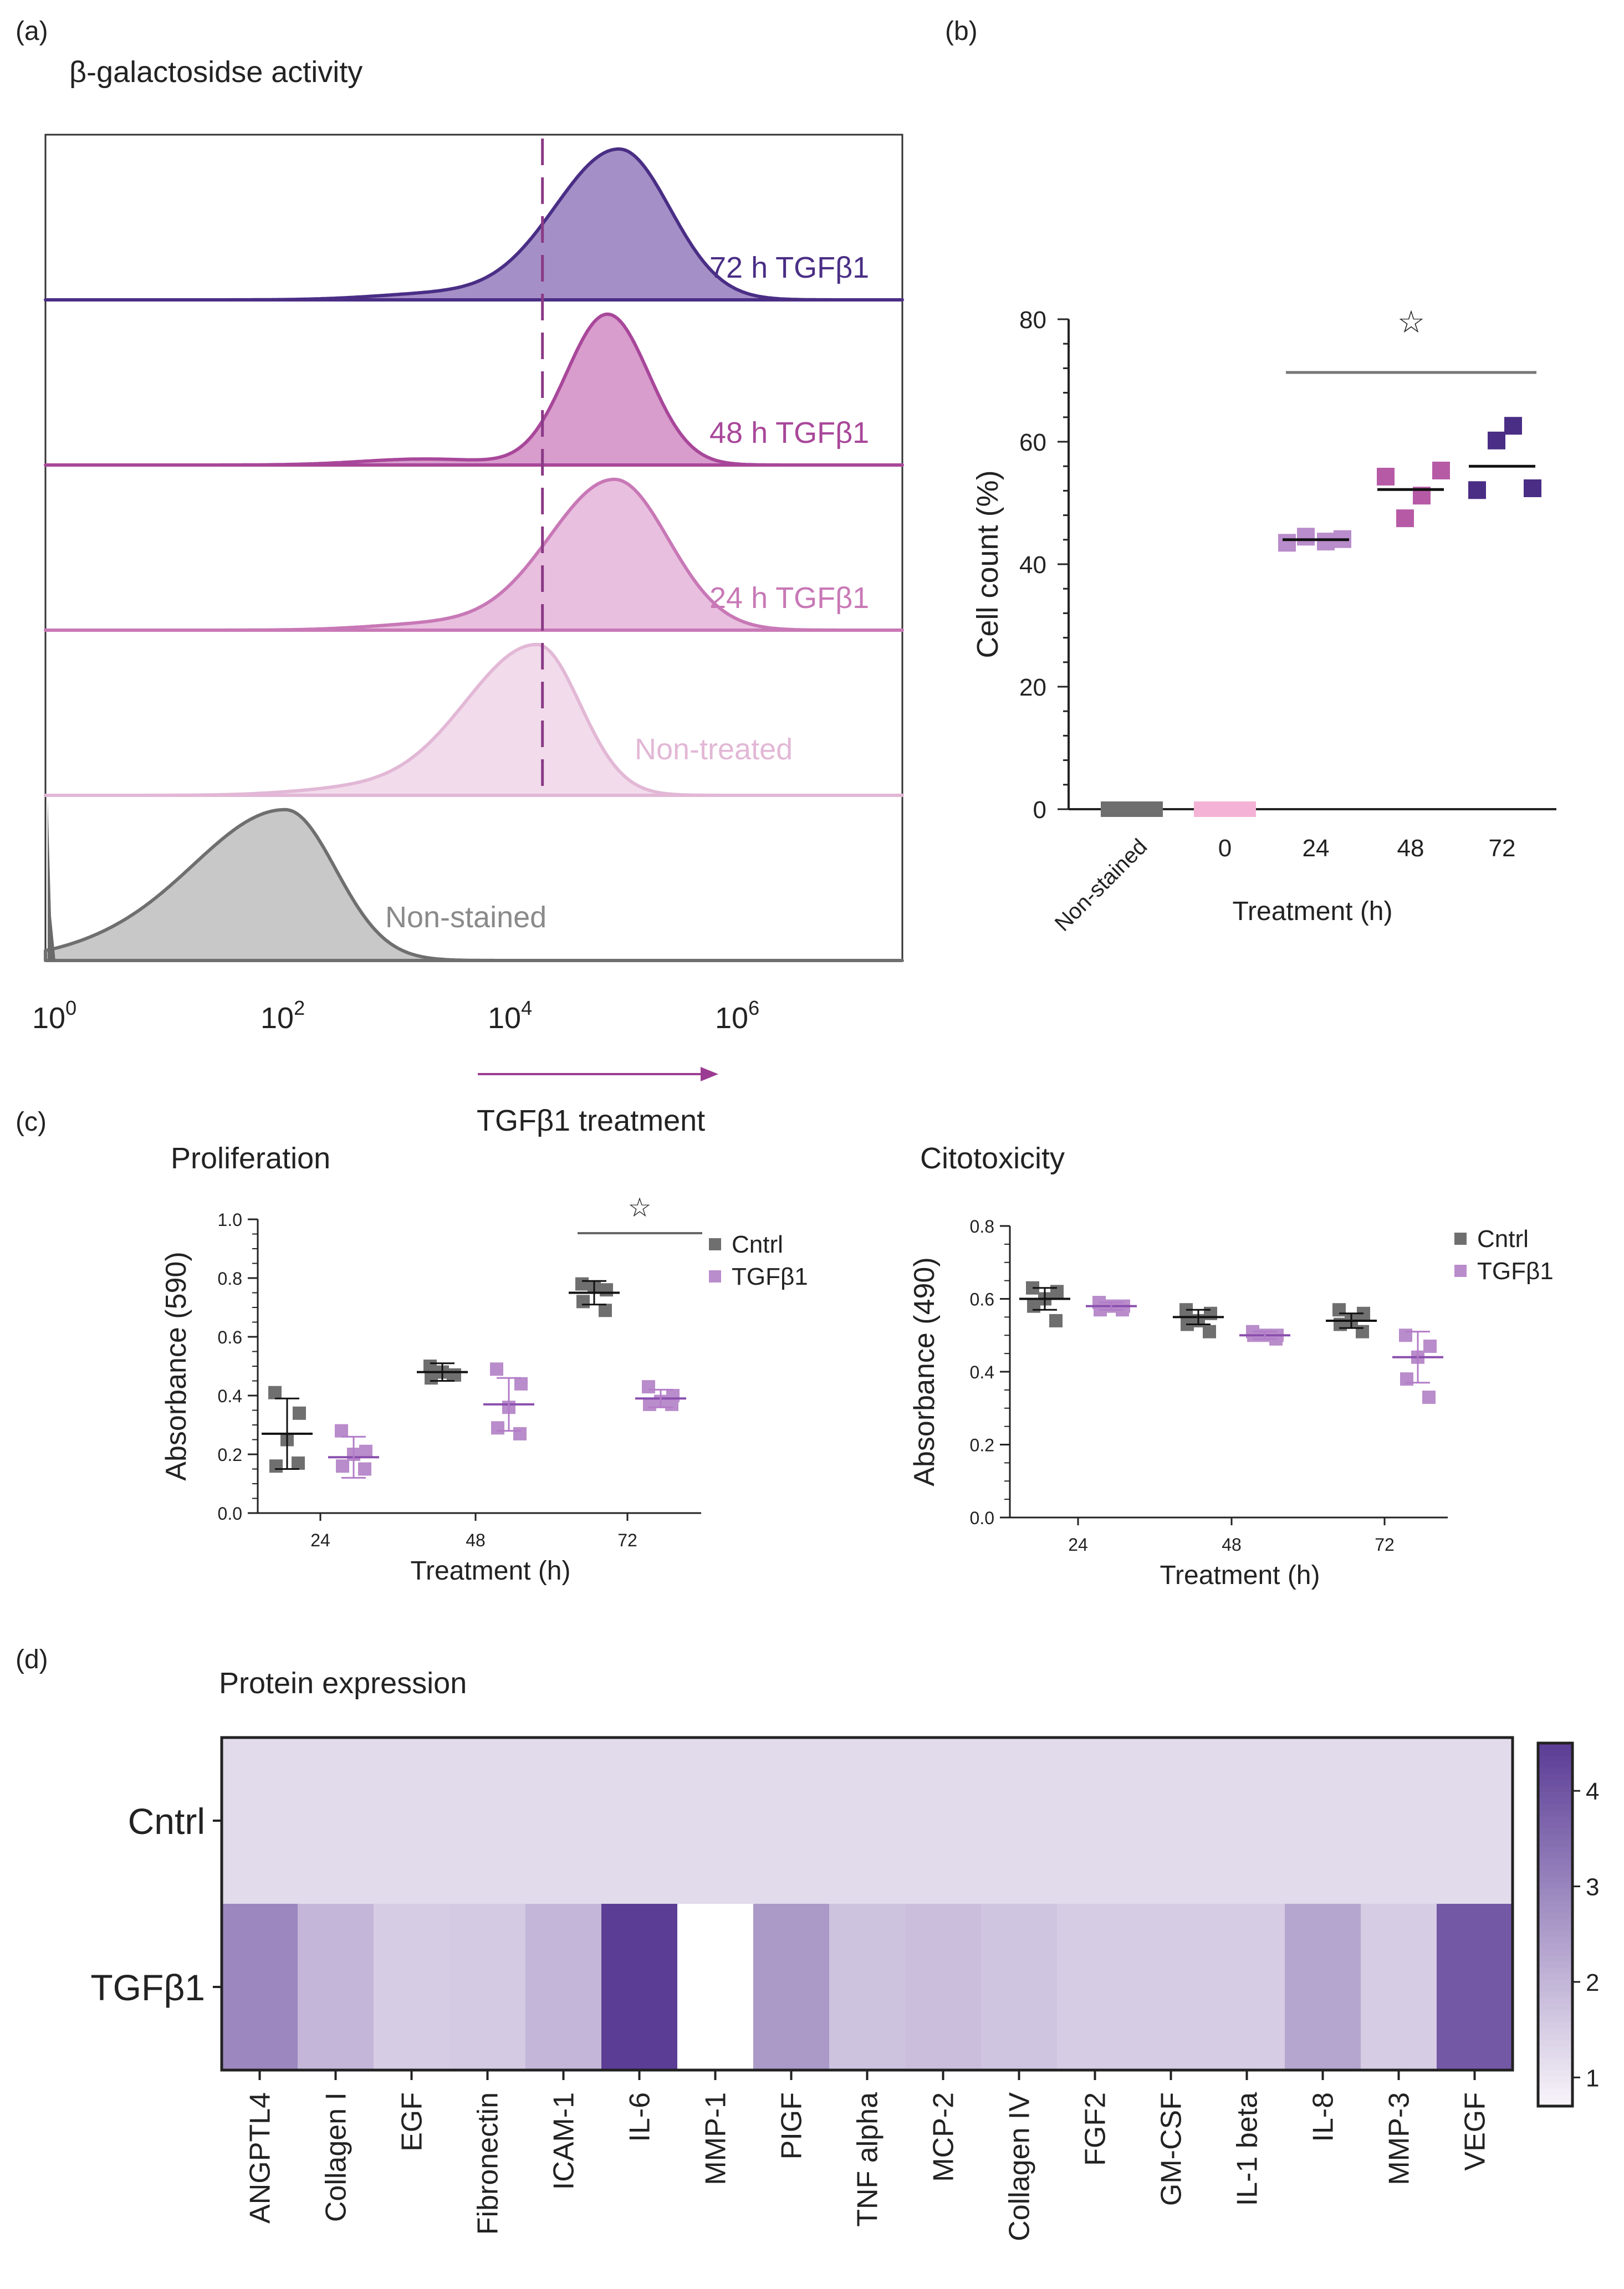  Describe the element at coordinates (1411, 322) in the screenshot. I see `significance-star: ☆` at that location.